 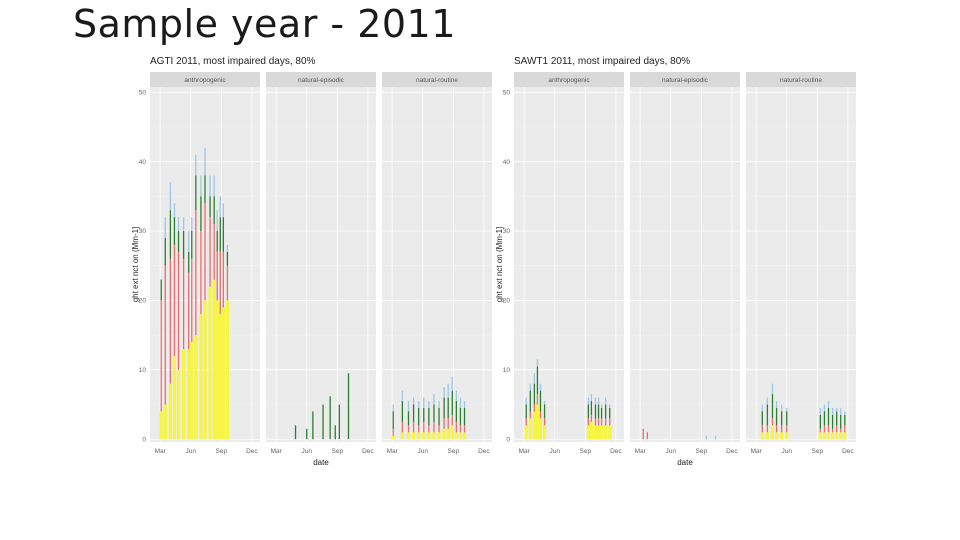 I want to click on y-tick-label: 40, so click(x=507, y=162).